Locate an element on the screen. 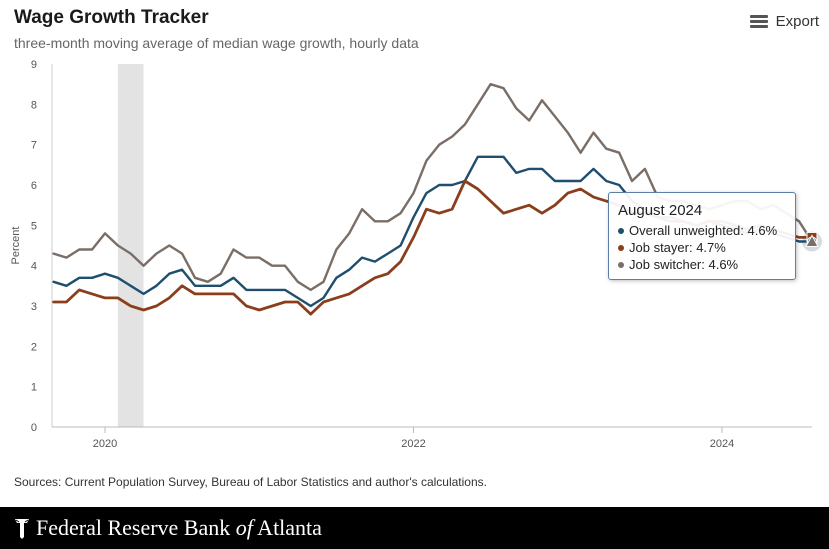 The image size is (829, 549). eagle-logo-icon is located at coordinates (22, 529).